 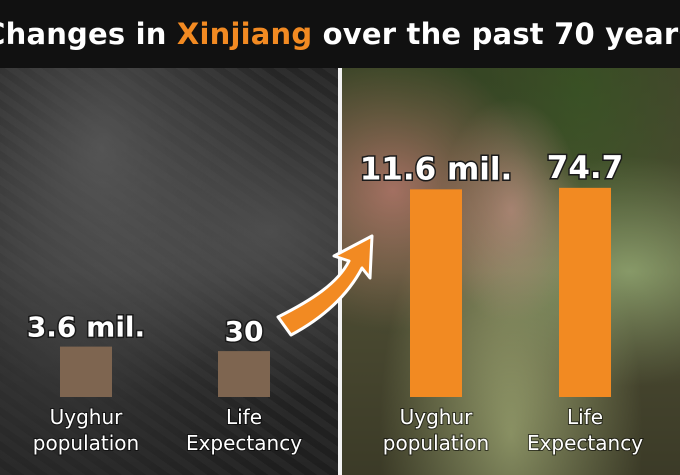 I want to click on bar-now-population, so click(x=436, y=293).